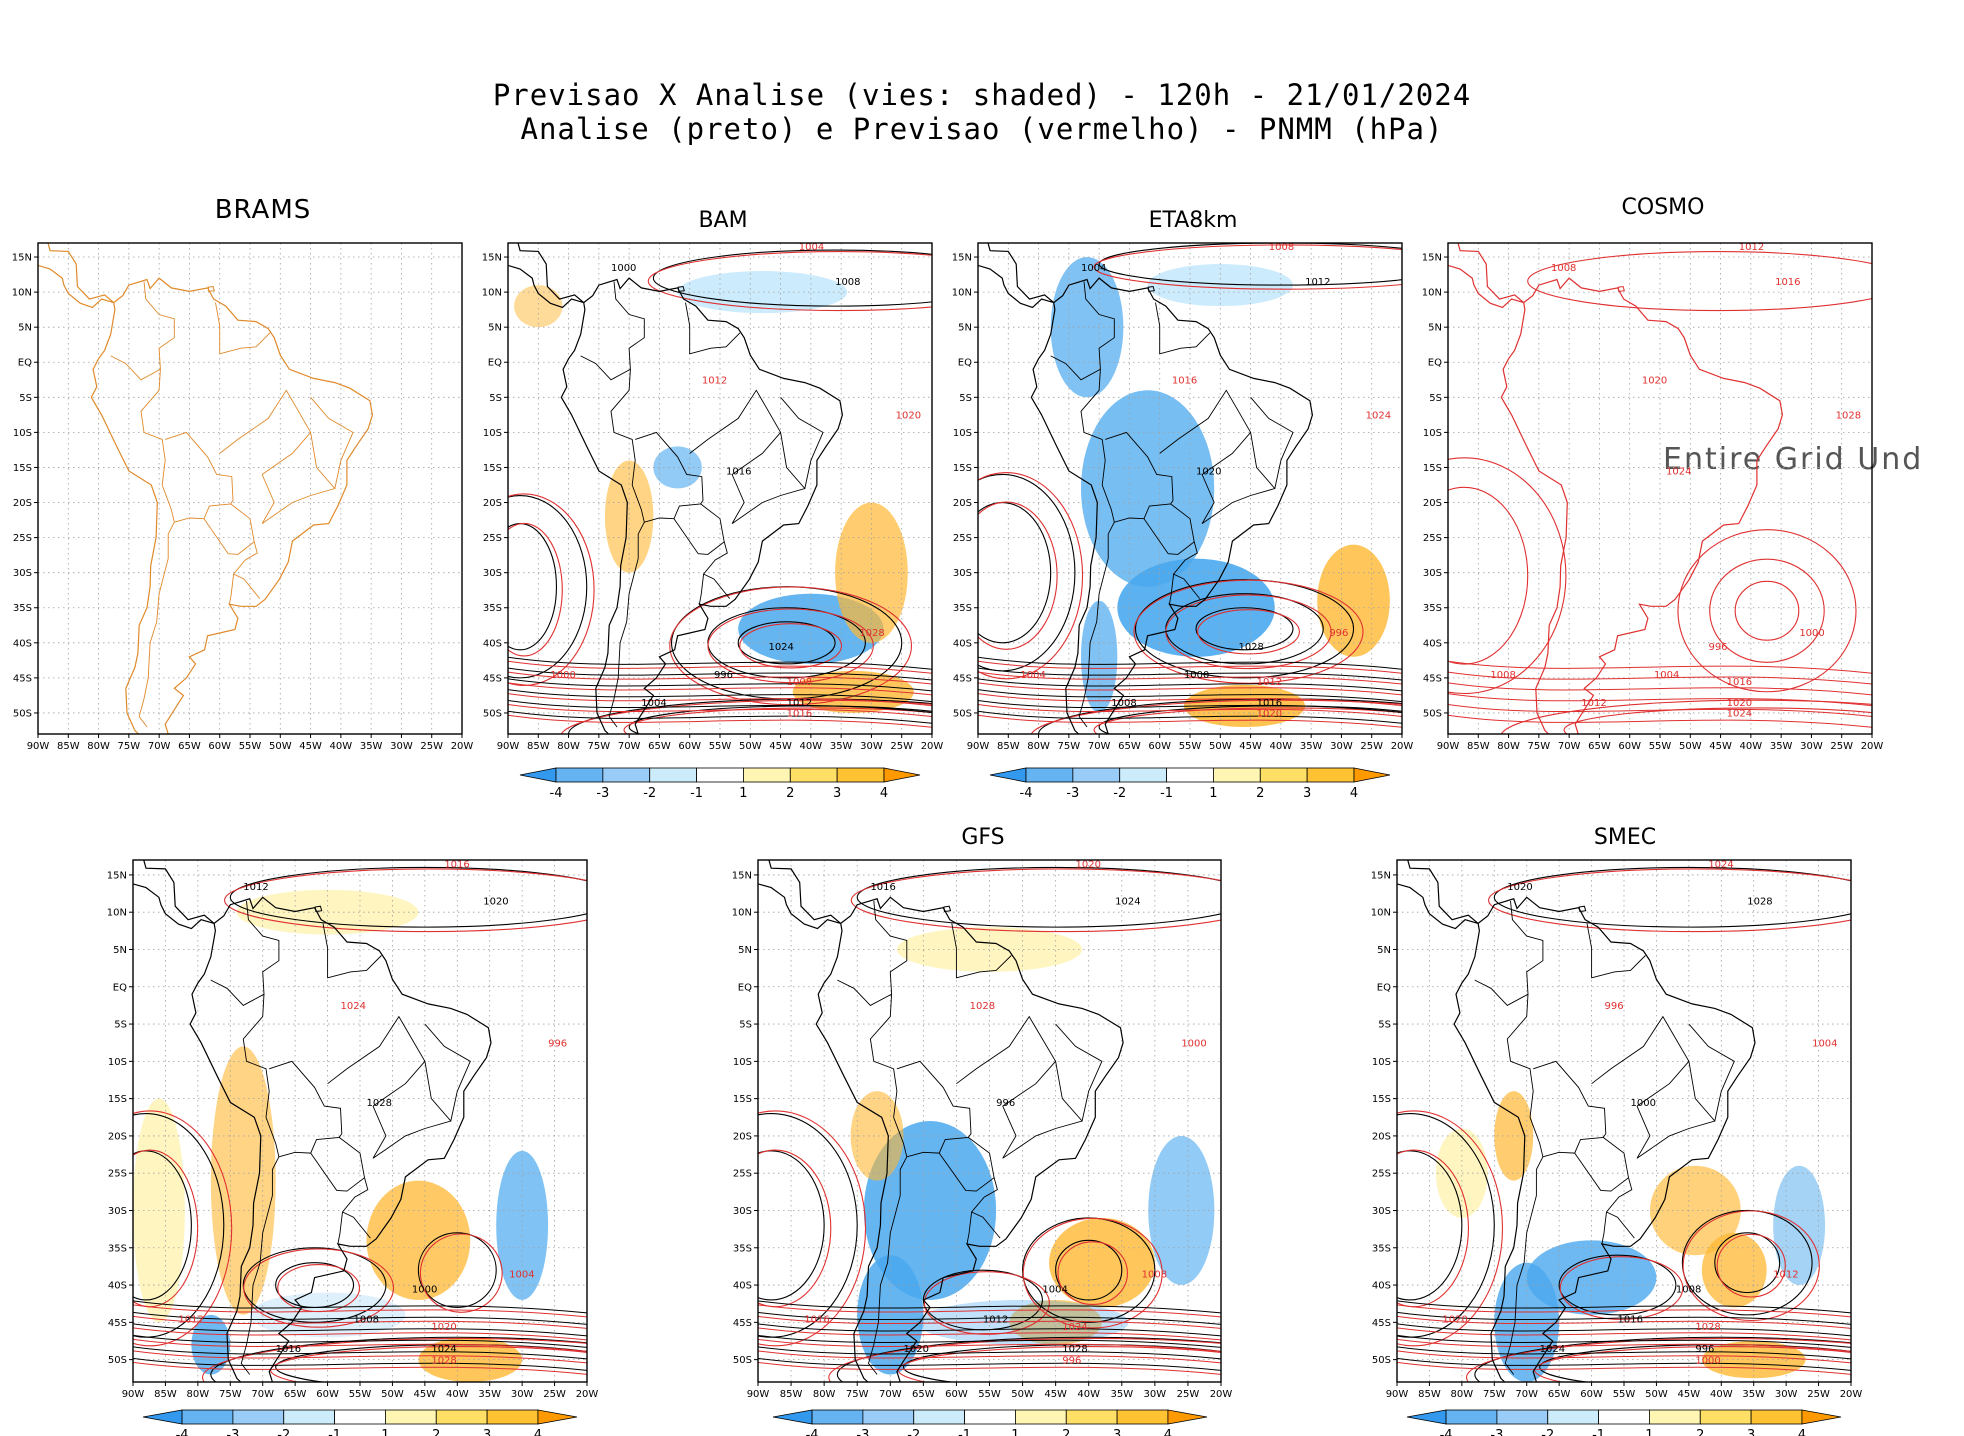  I want to click on isobar-label: 1028, so click(982, 1006).